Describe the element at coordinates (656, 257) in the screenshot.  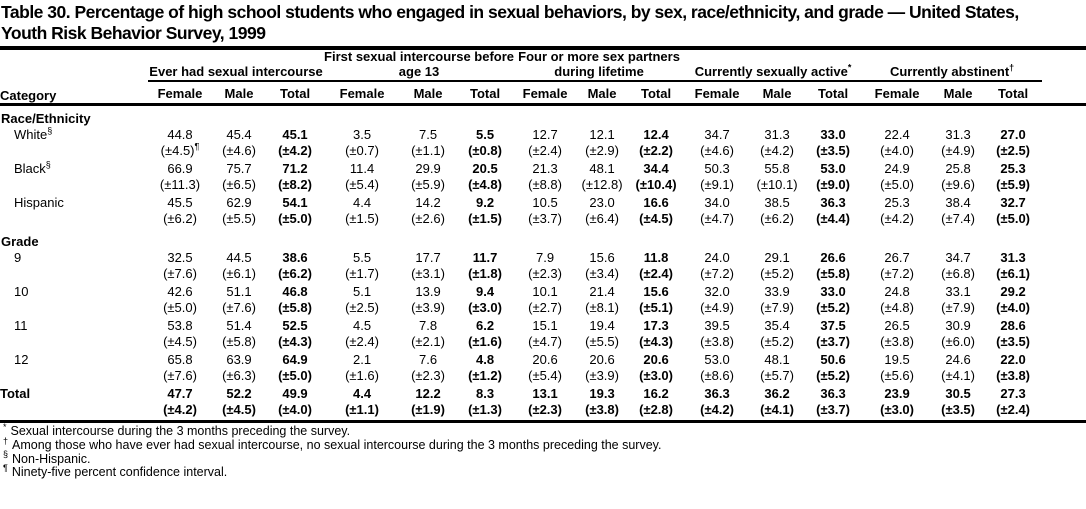
I see `value-cell: 11.8` at that location.